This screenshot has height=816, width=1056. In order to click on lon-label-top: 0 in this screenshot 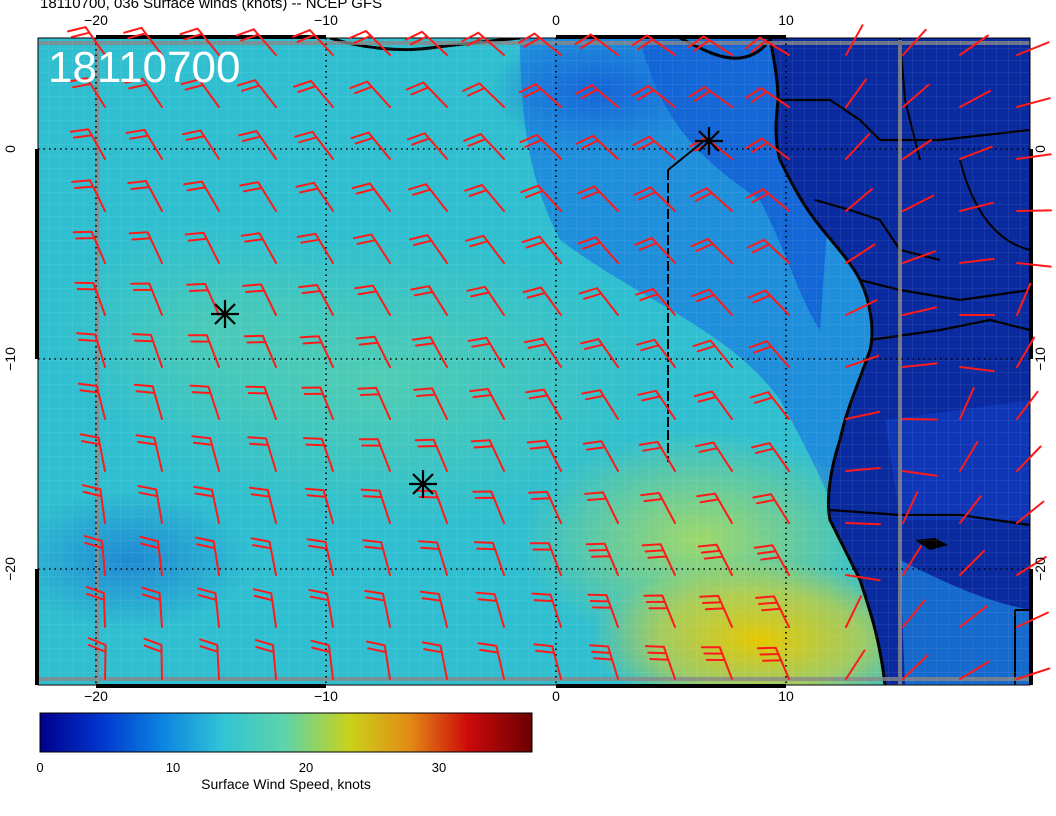, I will do `click(556, 20)`.